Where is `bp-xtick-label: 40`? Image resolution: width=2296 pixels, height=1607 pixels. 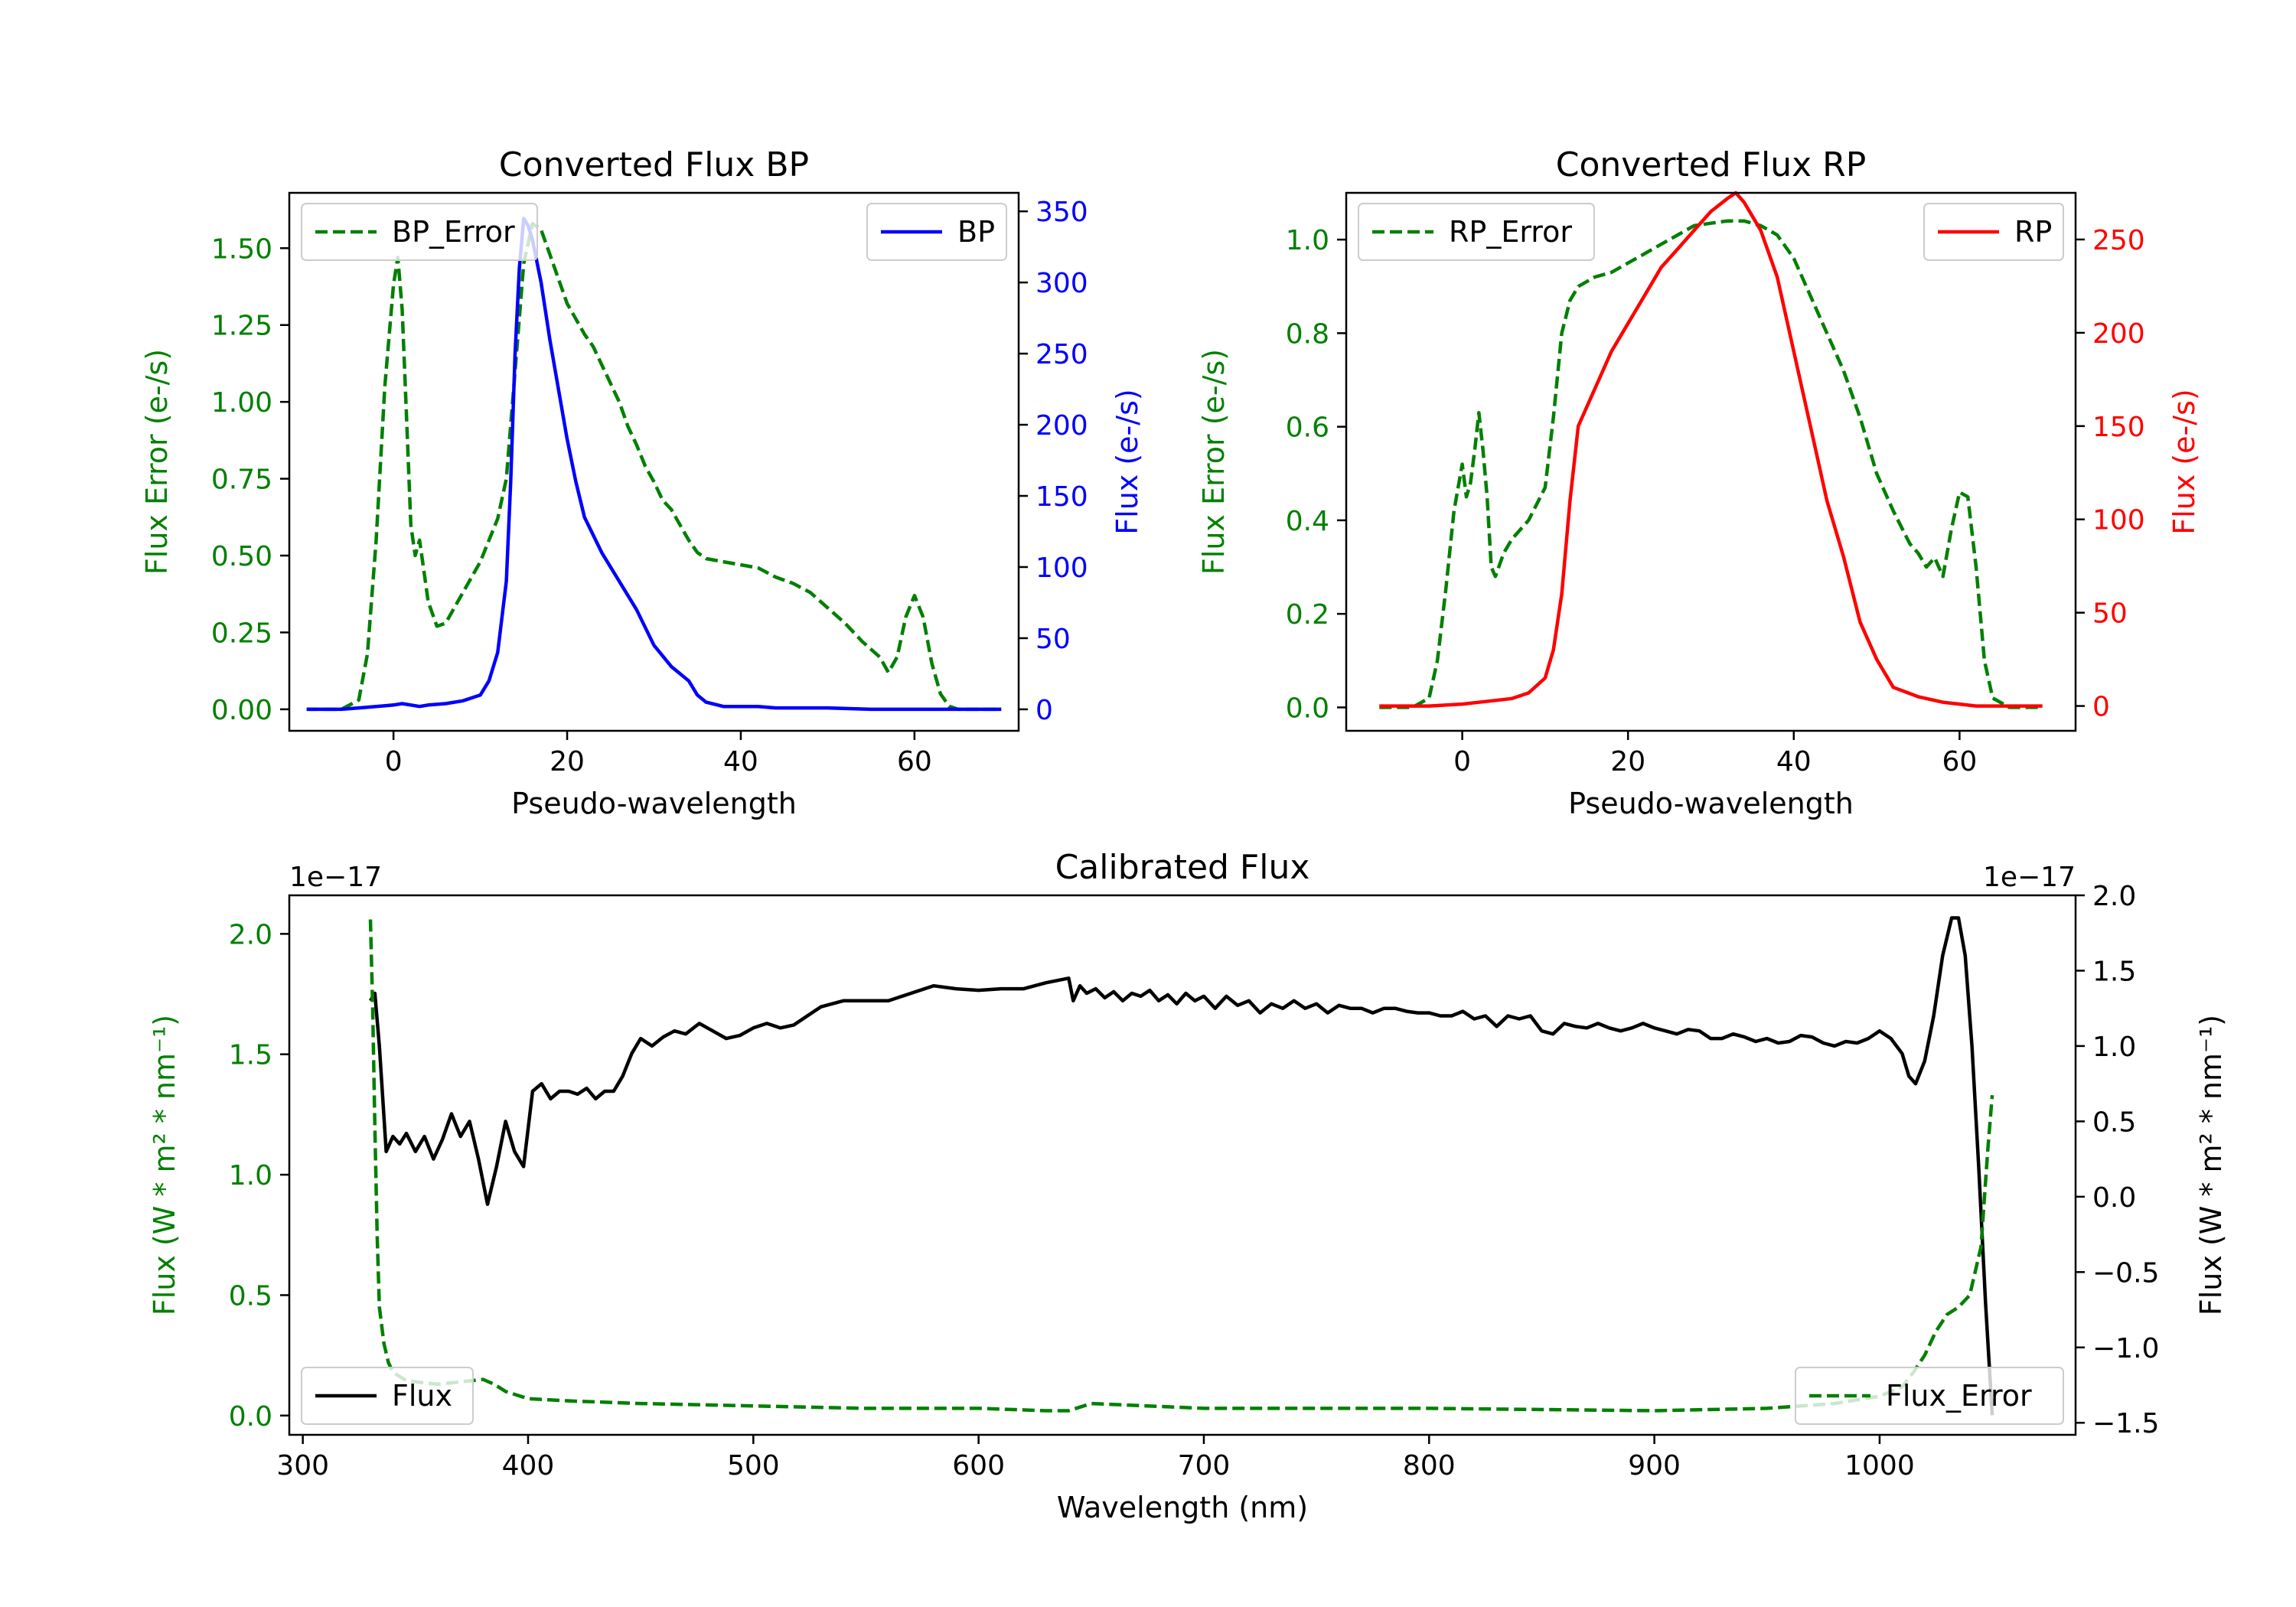 bp-xtick-label: 40 is located at coordinates (740, 761).